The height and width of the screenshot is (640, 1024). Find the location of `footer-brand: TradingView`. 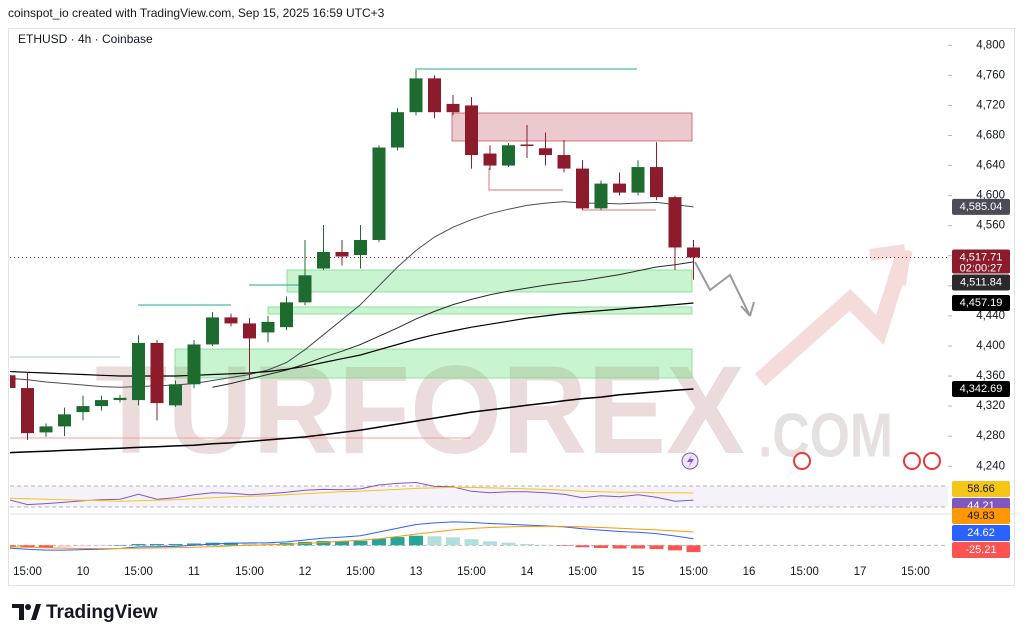

footer-brand: TradingView is located at coordinates (102, 612).